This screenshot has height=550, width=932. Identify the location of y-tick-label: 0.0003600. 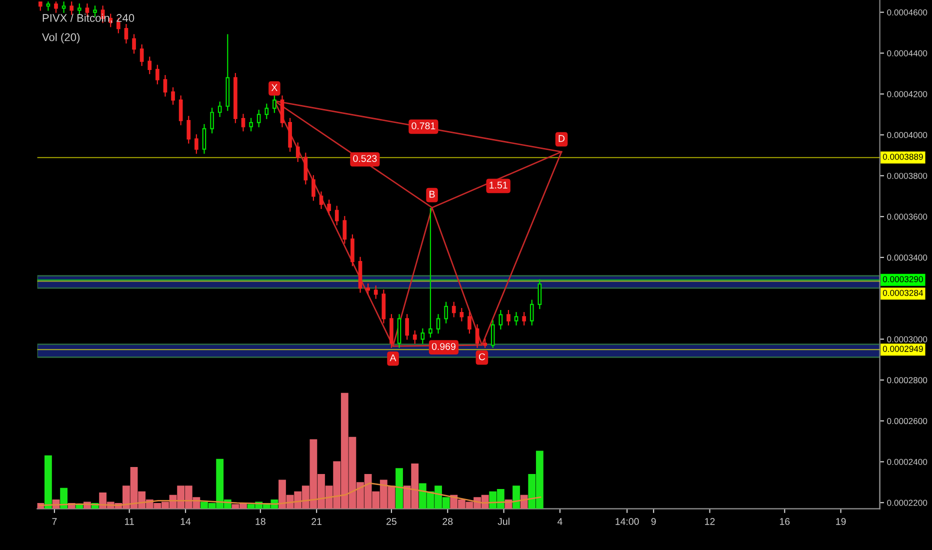
(907, 217).